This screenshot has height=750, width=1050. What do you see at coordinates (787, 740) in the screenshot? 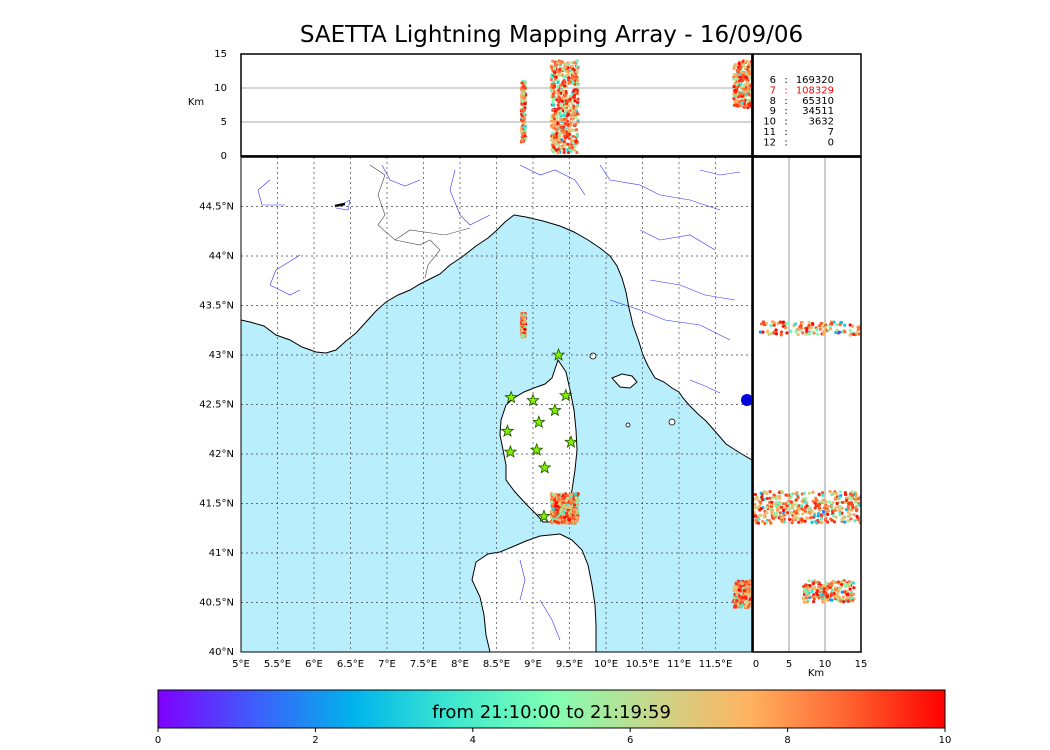
I see `colorbar-tick-label: 8` at bounding box center [787, 740].